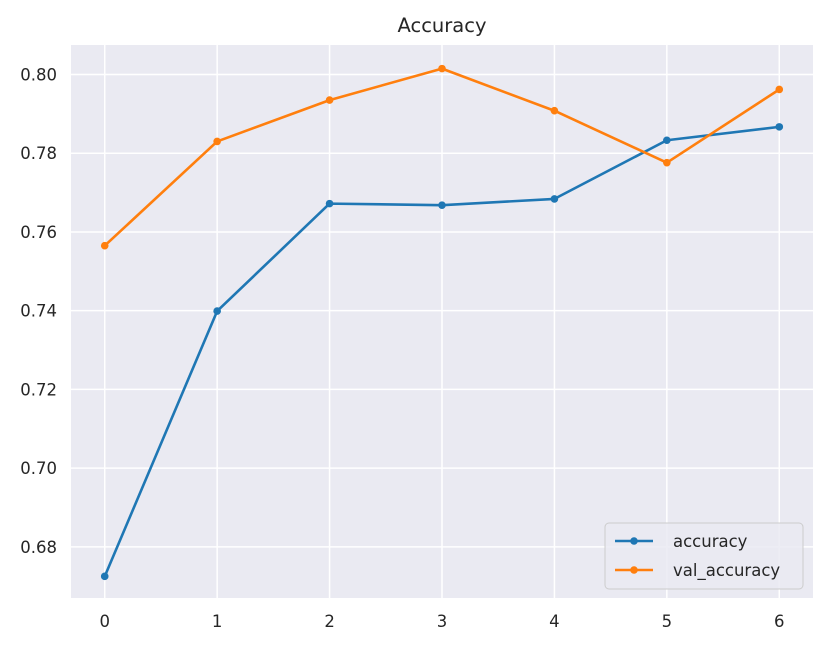 This screenshot has height=648, width=829. What do you see at coordinates (38, 75) in the screenshot?
I see `y-tick-label: 0.80` at bounding box center [38, 75].